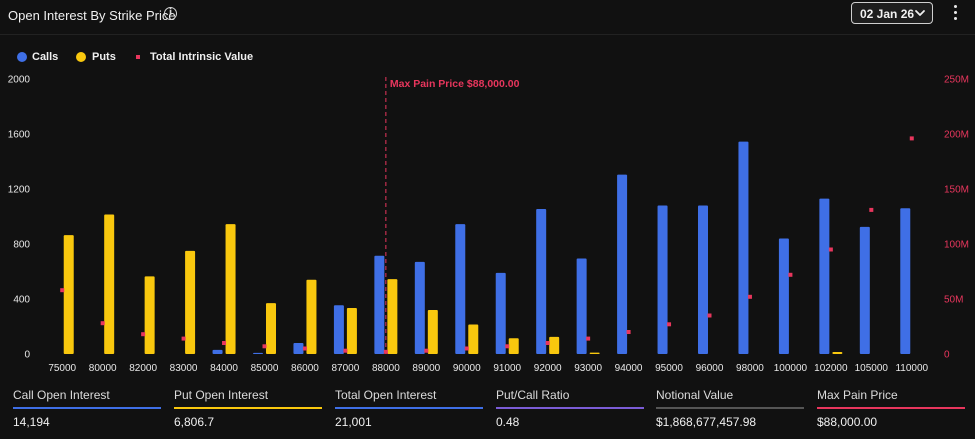 The width and height of the screenshot is (975, 439). Describe the element at coordinates (548, 368) in the screenshot. I see `x-tick-label: 92000` at that location.